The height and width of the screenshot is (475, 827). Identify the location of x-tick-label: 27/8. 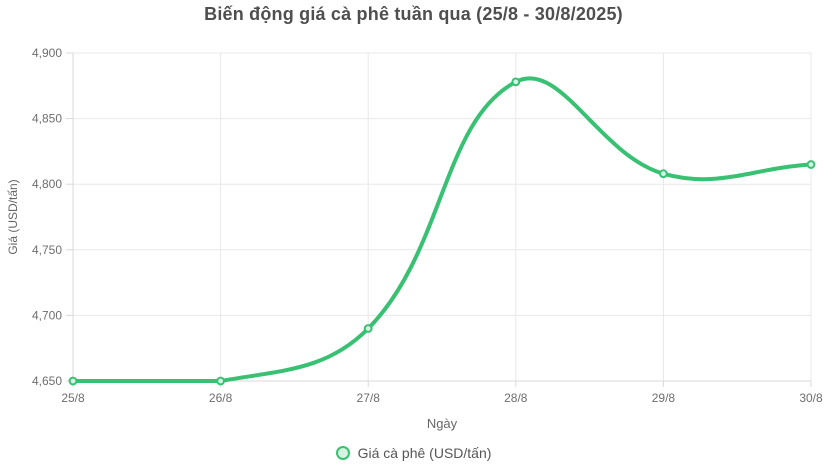
(369, 398).